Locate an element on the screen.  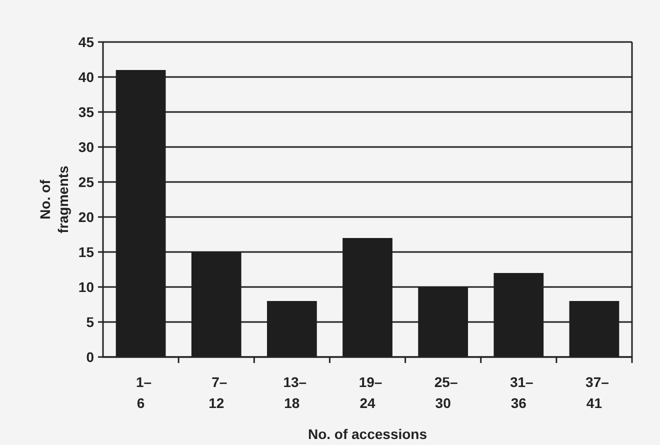
x-tick-label: 1–6 is located at coordinates (144, 392).